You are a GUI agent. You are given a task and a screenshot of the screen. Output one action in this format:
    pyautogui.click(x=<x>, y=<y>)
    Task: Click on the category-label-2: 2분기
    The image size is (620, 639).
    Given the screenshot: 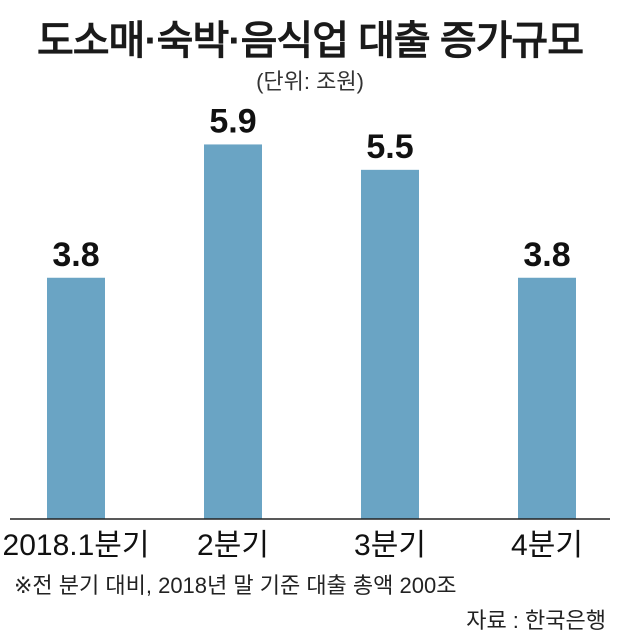 What is the action you would take?
    pyautogui.click(x=233, y=545)
    